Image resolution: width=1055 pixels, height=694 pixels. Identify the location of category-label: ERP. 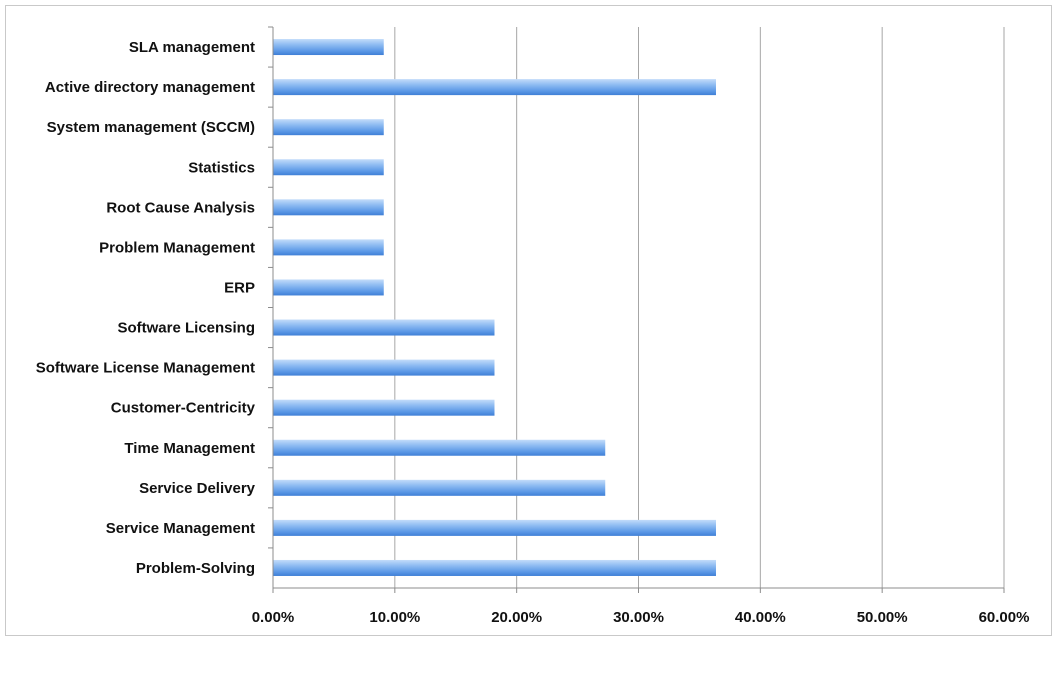
(239, 287).